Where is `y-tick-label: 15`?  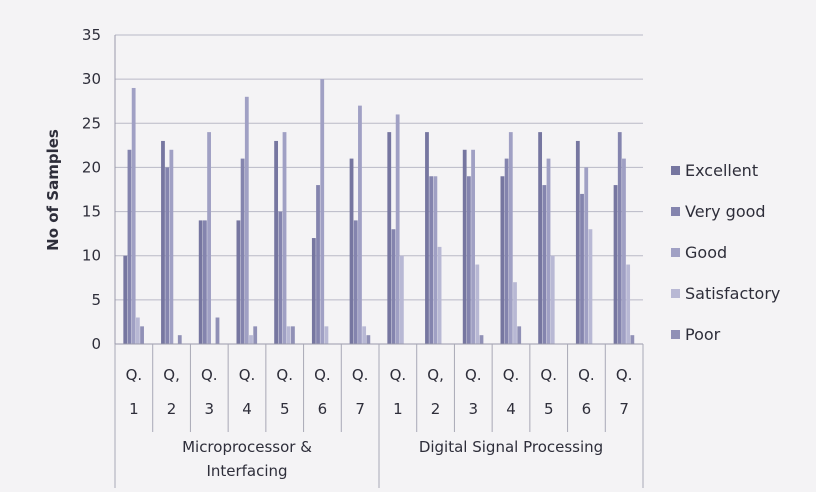 y-tick-label: 15 is located at coordinates (91, 212).